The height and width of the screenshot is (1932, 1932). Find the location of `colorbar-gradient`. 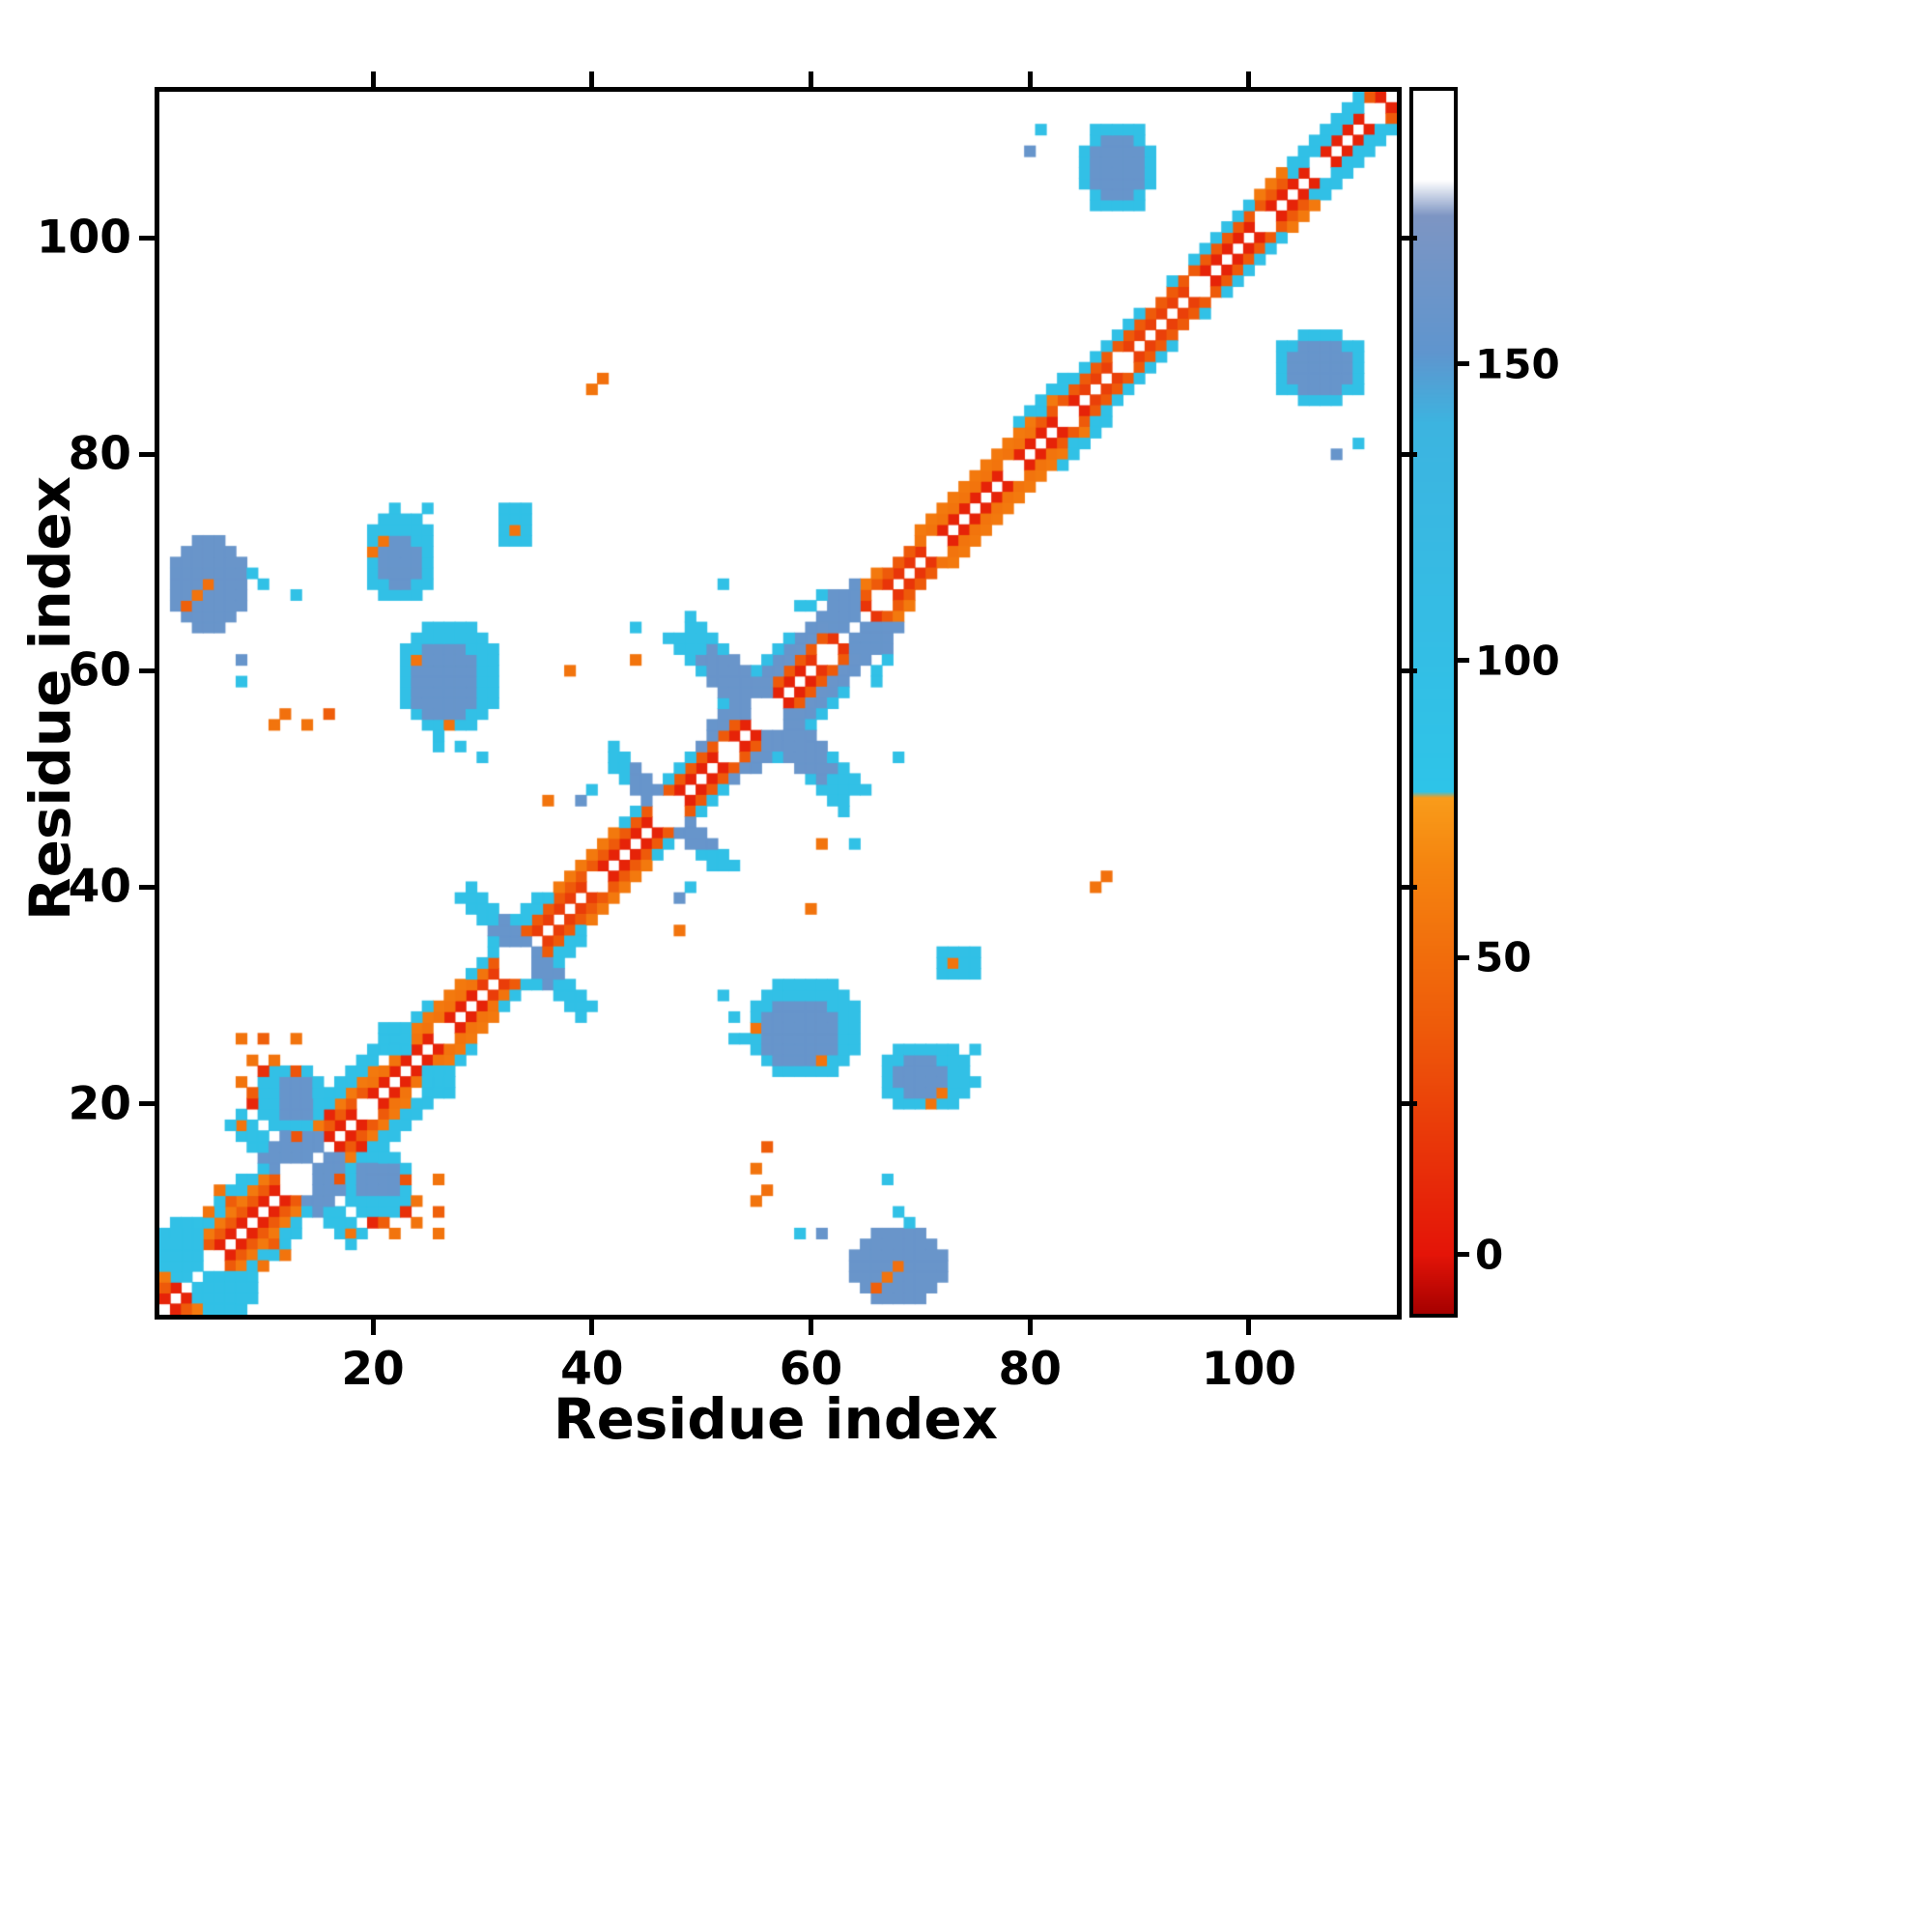

colorbar-gradient is located at coordinates (1433, 702).